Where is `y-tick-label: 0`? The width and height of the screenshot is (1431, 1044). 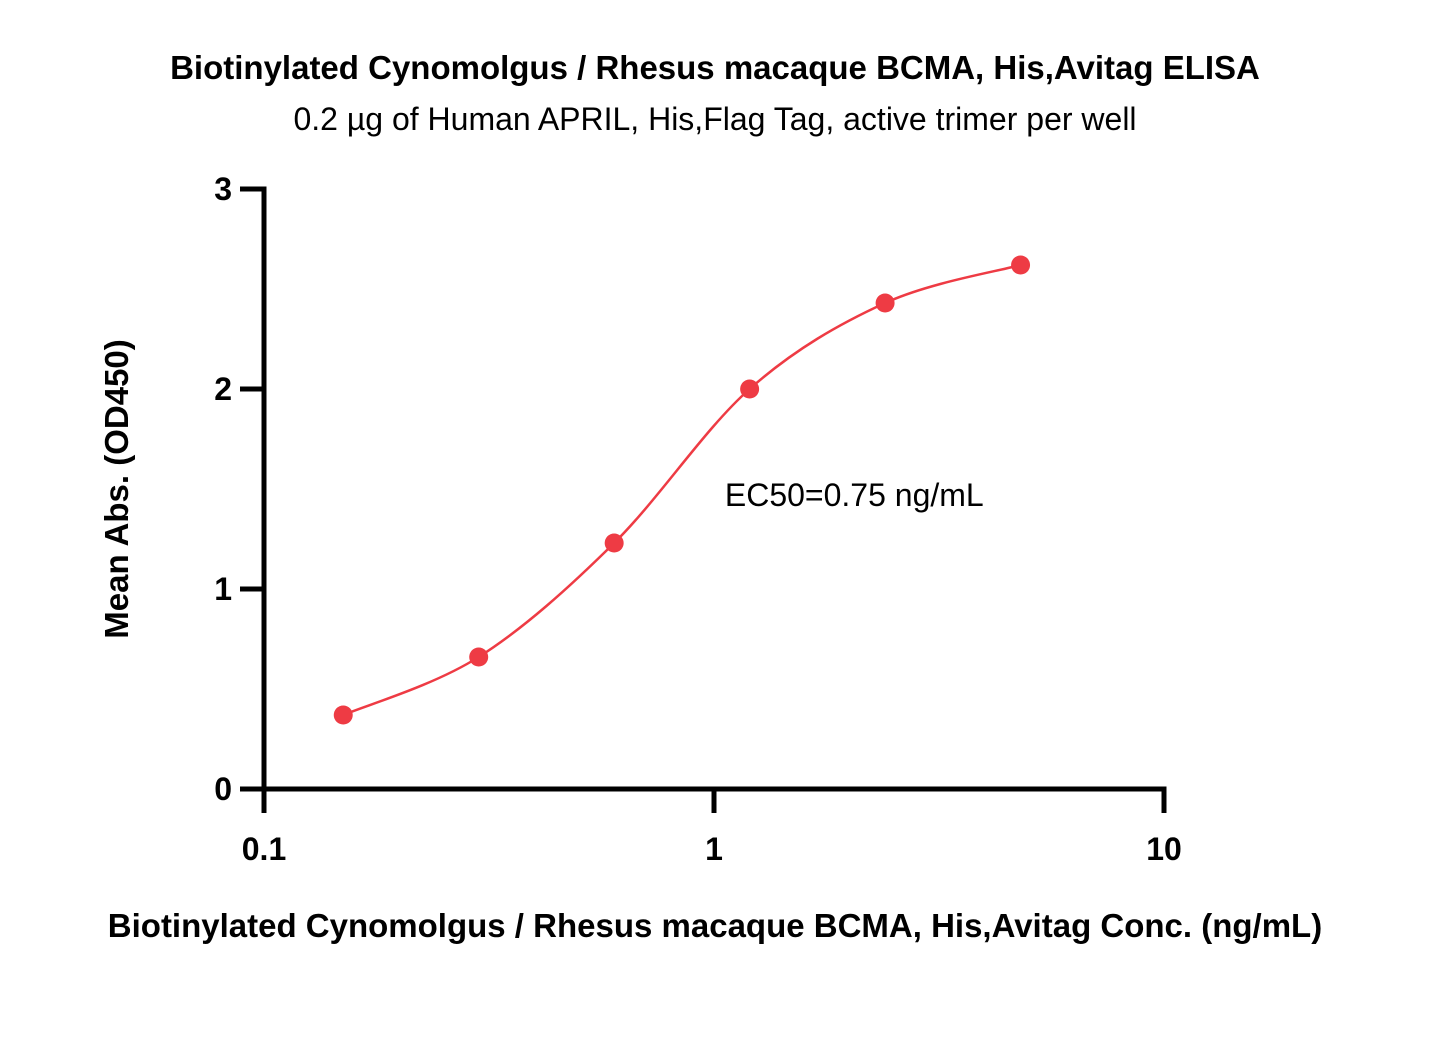 y-tick-label: 0 is located at coordinates (223, 789).